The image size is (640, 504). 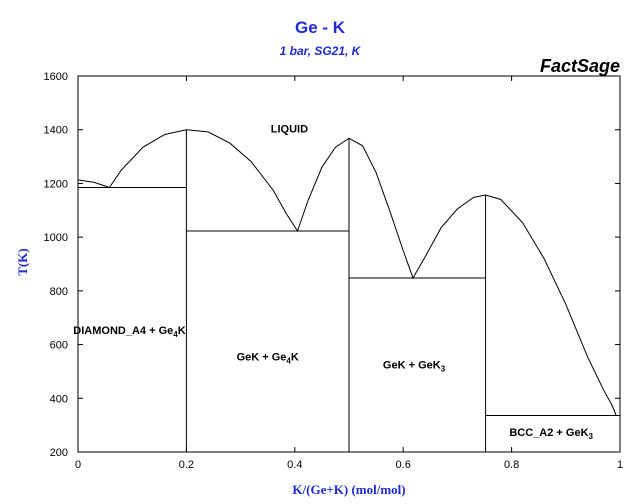 I want to click on chart-subtitle: 1 bar, SG21, K, so click(x=320, y=51).